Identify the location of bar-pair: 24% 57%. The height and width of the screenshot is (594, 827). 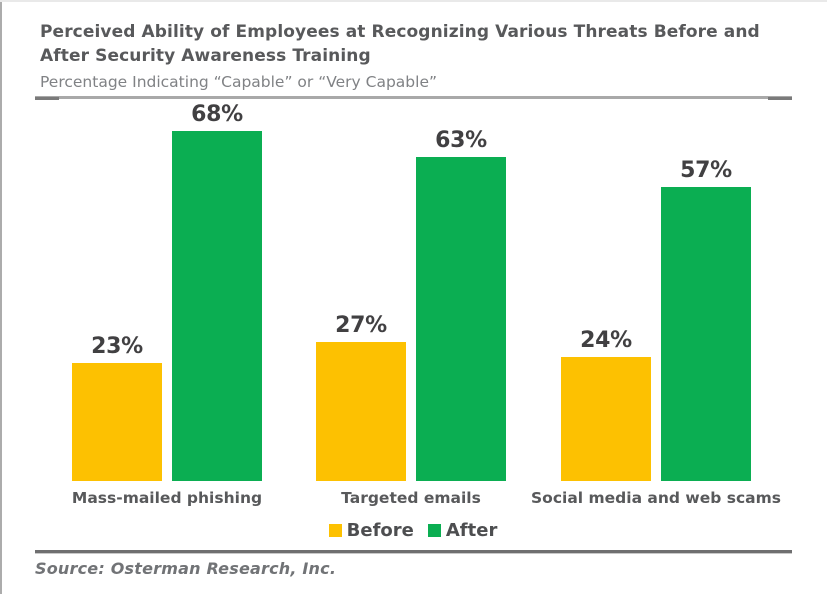
(656, 292).